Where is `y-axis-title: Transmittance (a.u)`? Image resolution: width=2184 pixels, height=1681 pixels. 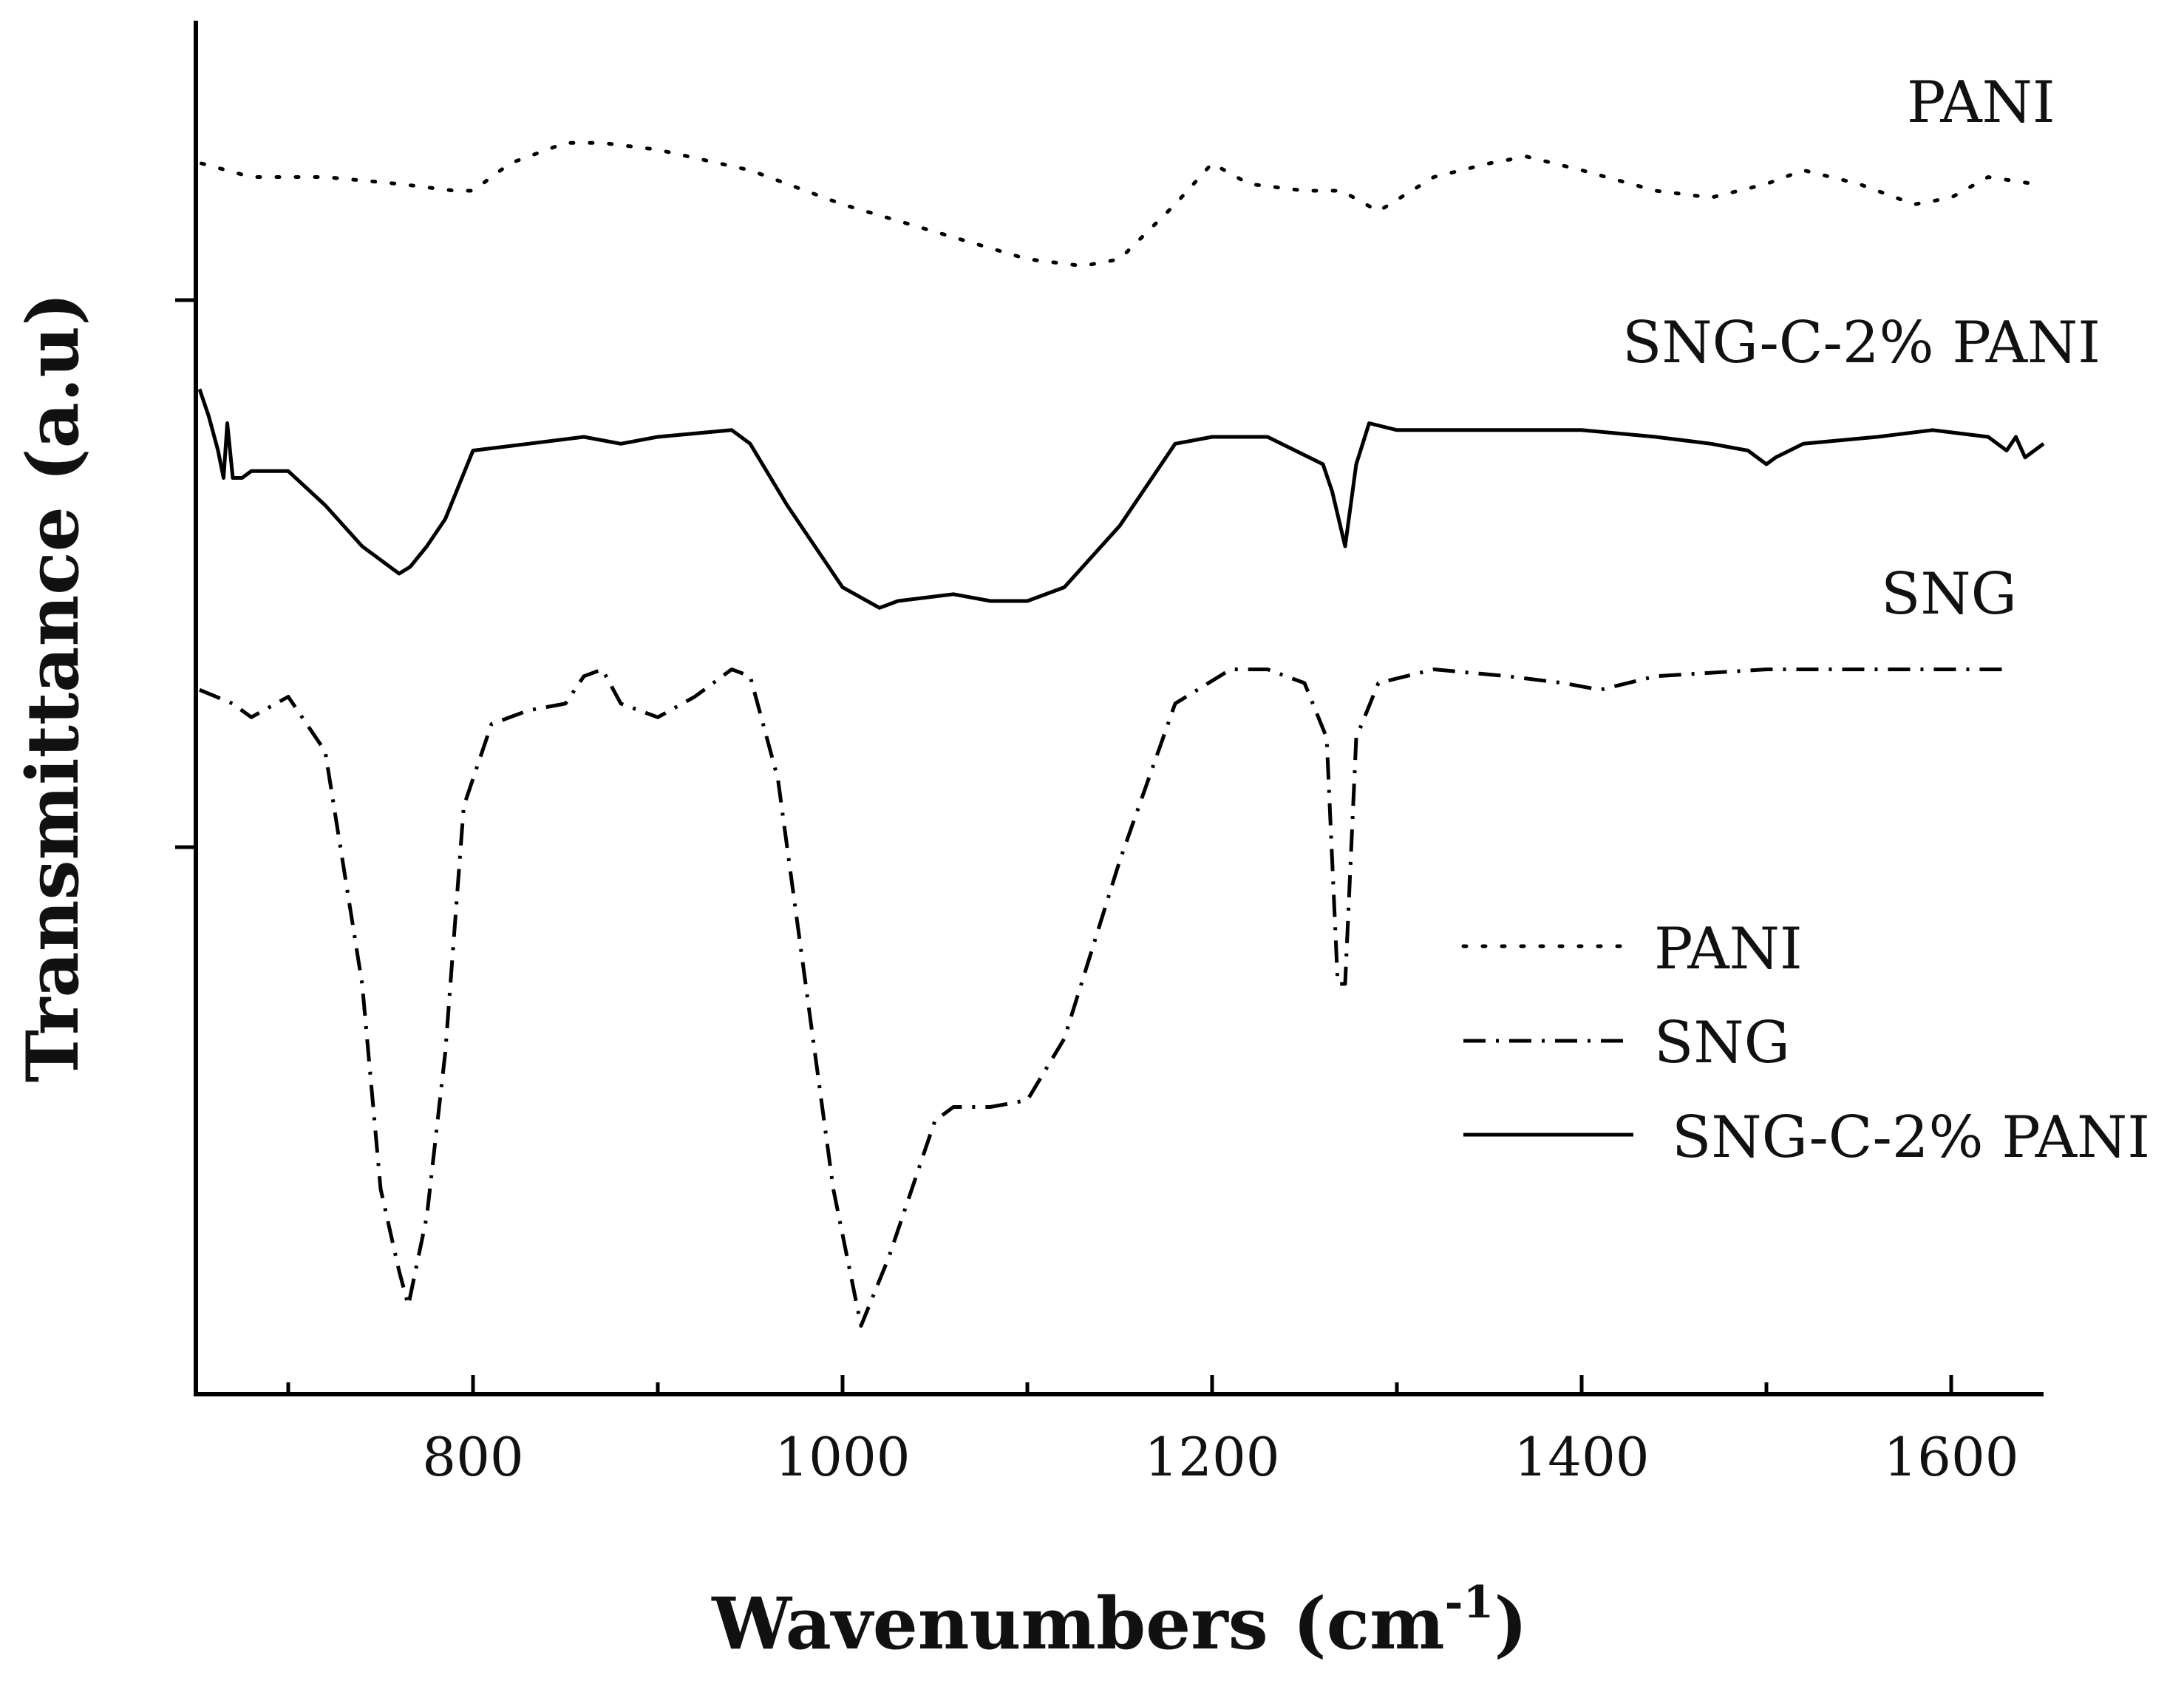 y-axis-title: Transmittance (a.u) is located at coordinates (53, 687).